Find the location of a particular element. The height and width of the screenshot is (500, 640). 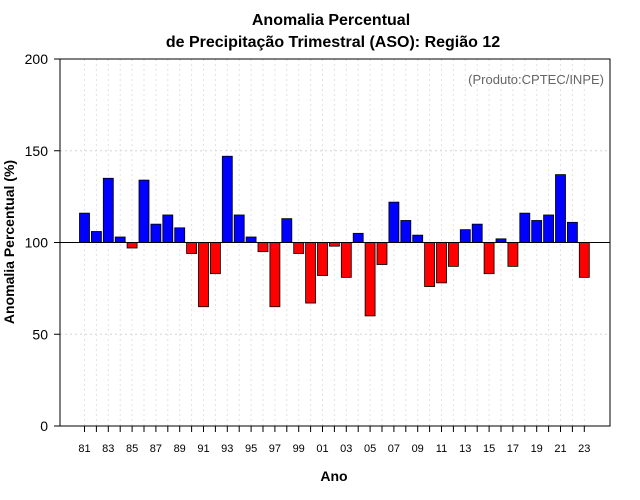

x-tick-label-01: 01 is located at coordinates (322, 449).